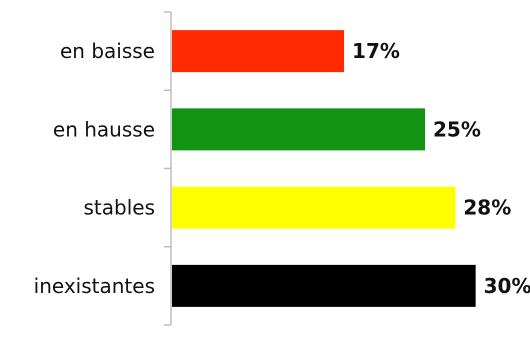  What do you see at coordinates (314, 207) in the screenshot?
I see `bar-stables` at bounding box center [314, 207].